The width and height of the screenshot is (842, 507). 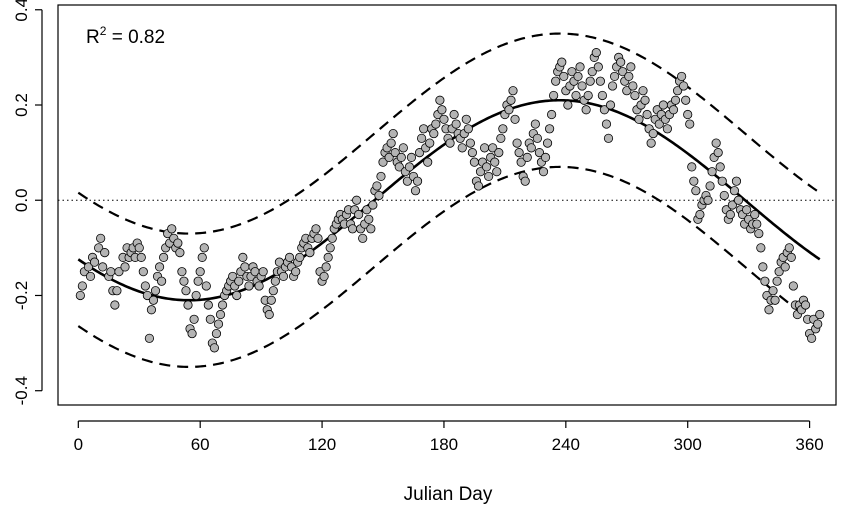 I want to click on x-tick-label: 300, so click(x=688, y=444).